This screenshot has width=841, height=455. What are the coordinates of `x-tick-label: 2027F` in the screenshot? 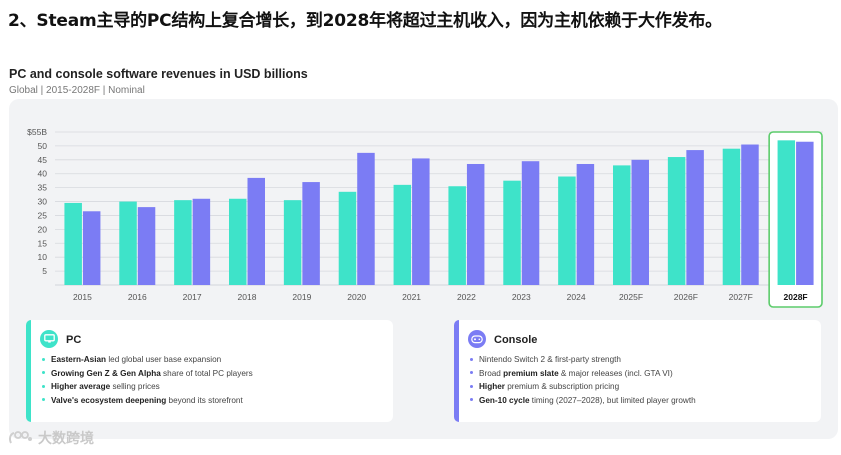 It's located at (741, 297).